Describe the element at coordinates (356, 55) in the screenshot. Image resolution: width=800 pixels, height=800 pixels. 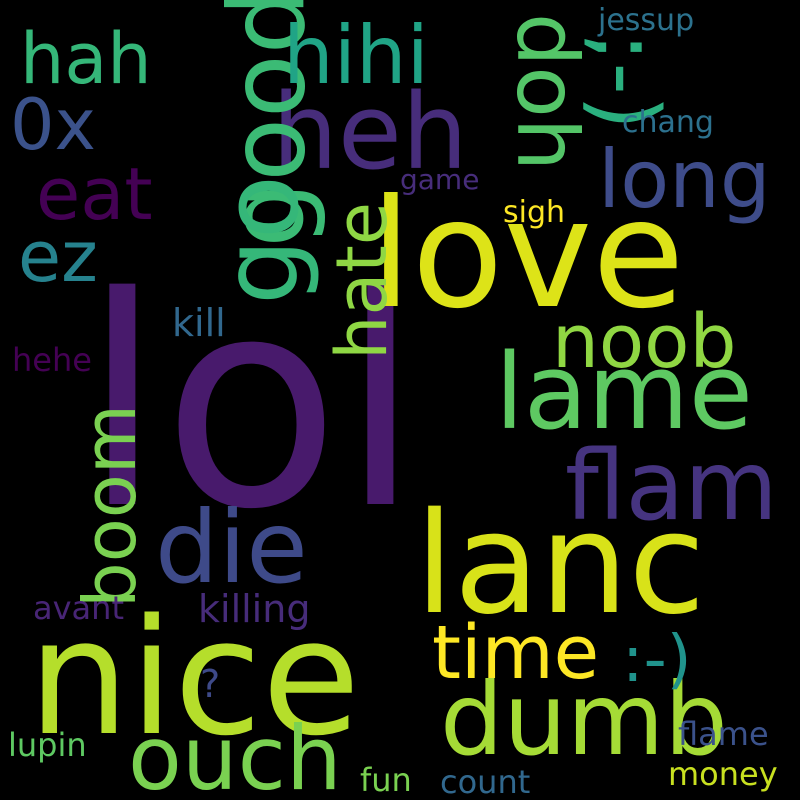
I see `word-hihi: hihi` at that location.